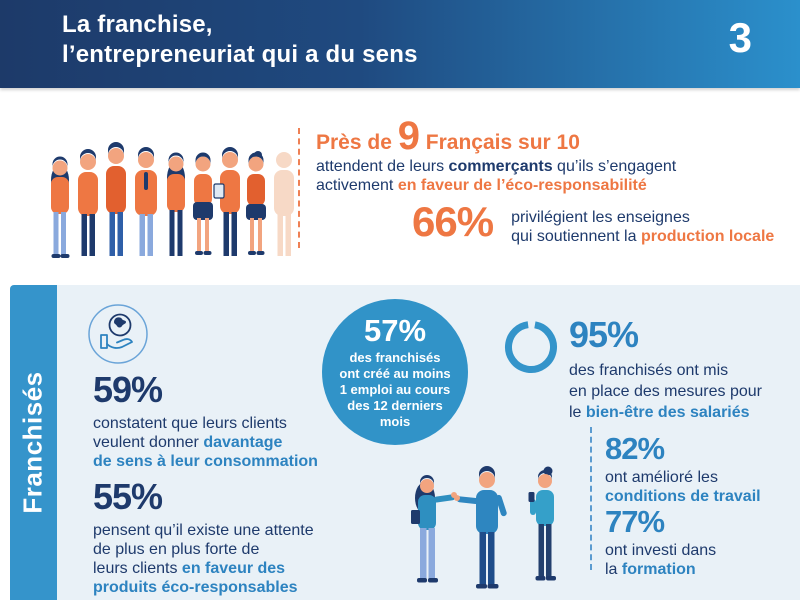 The image size is (800, 600). I want to click on stat-9-big-number: 9, so click(408, 136).